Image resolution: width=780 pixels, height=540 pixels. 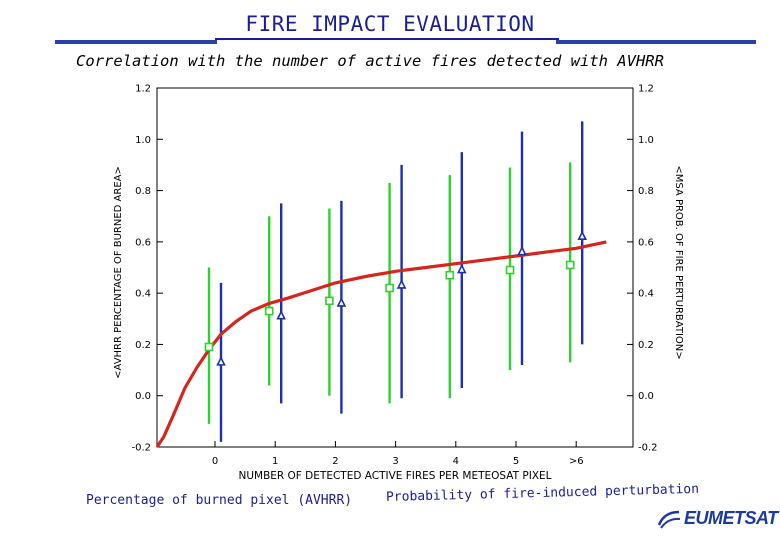 I want to click on y-tick-label-right: -0.2, so click(x=648, y=448).